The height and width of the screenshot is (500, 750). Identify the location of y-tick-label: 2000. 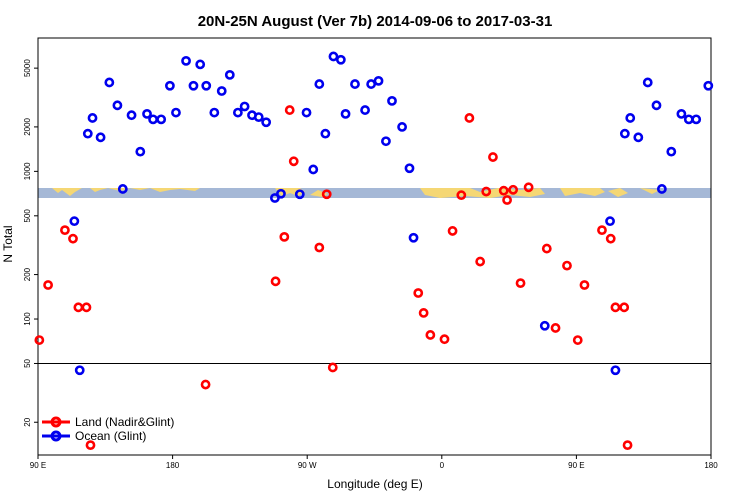
(27, 126).